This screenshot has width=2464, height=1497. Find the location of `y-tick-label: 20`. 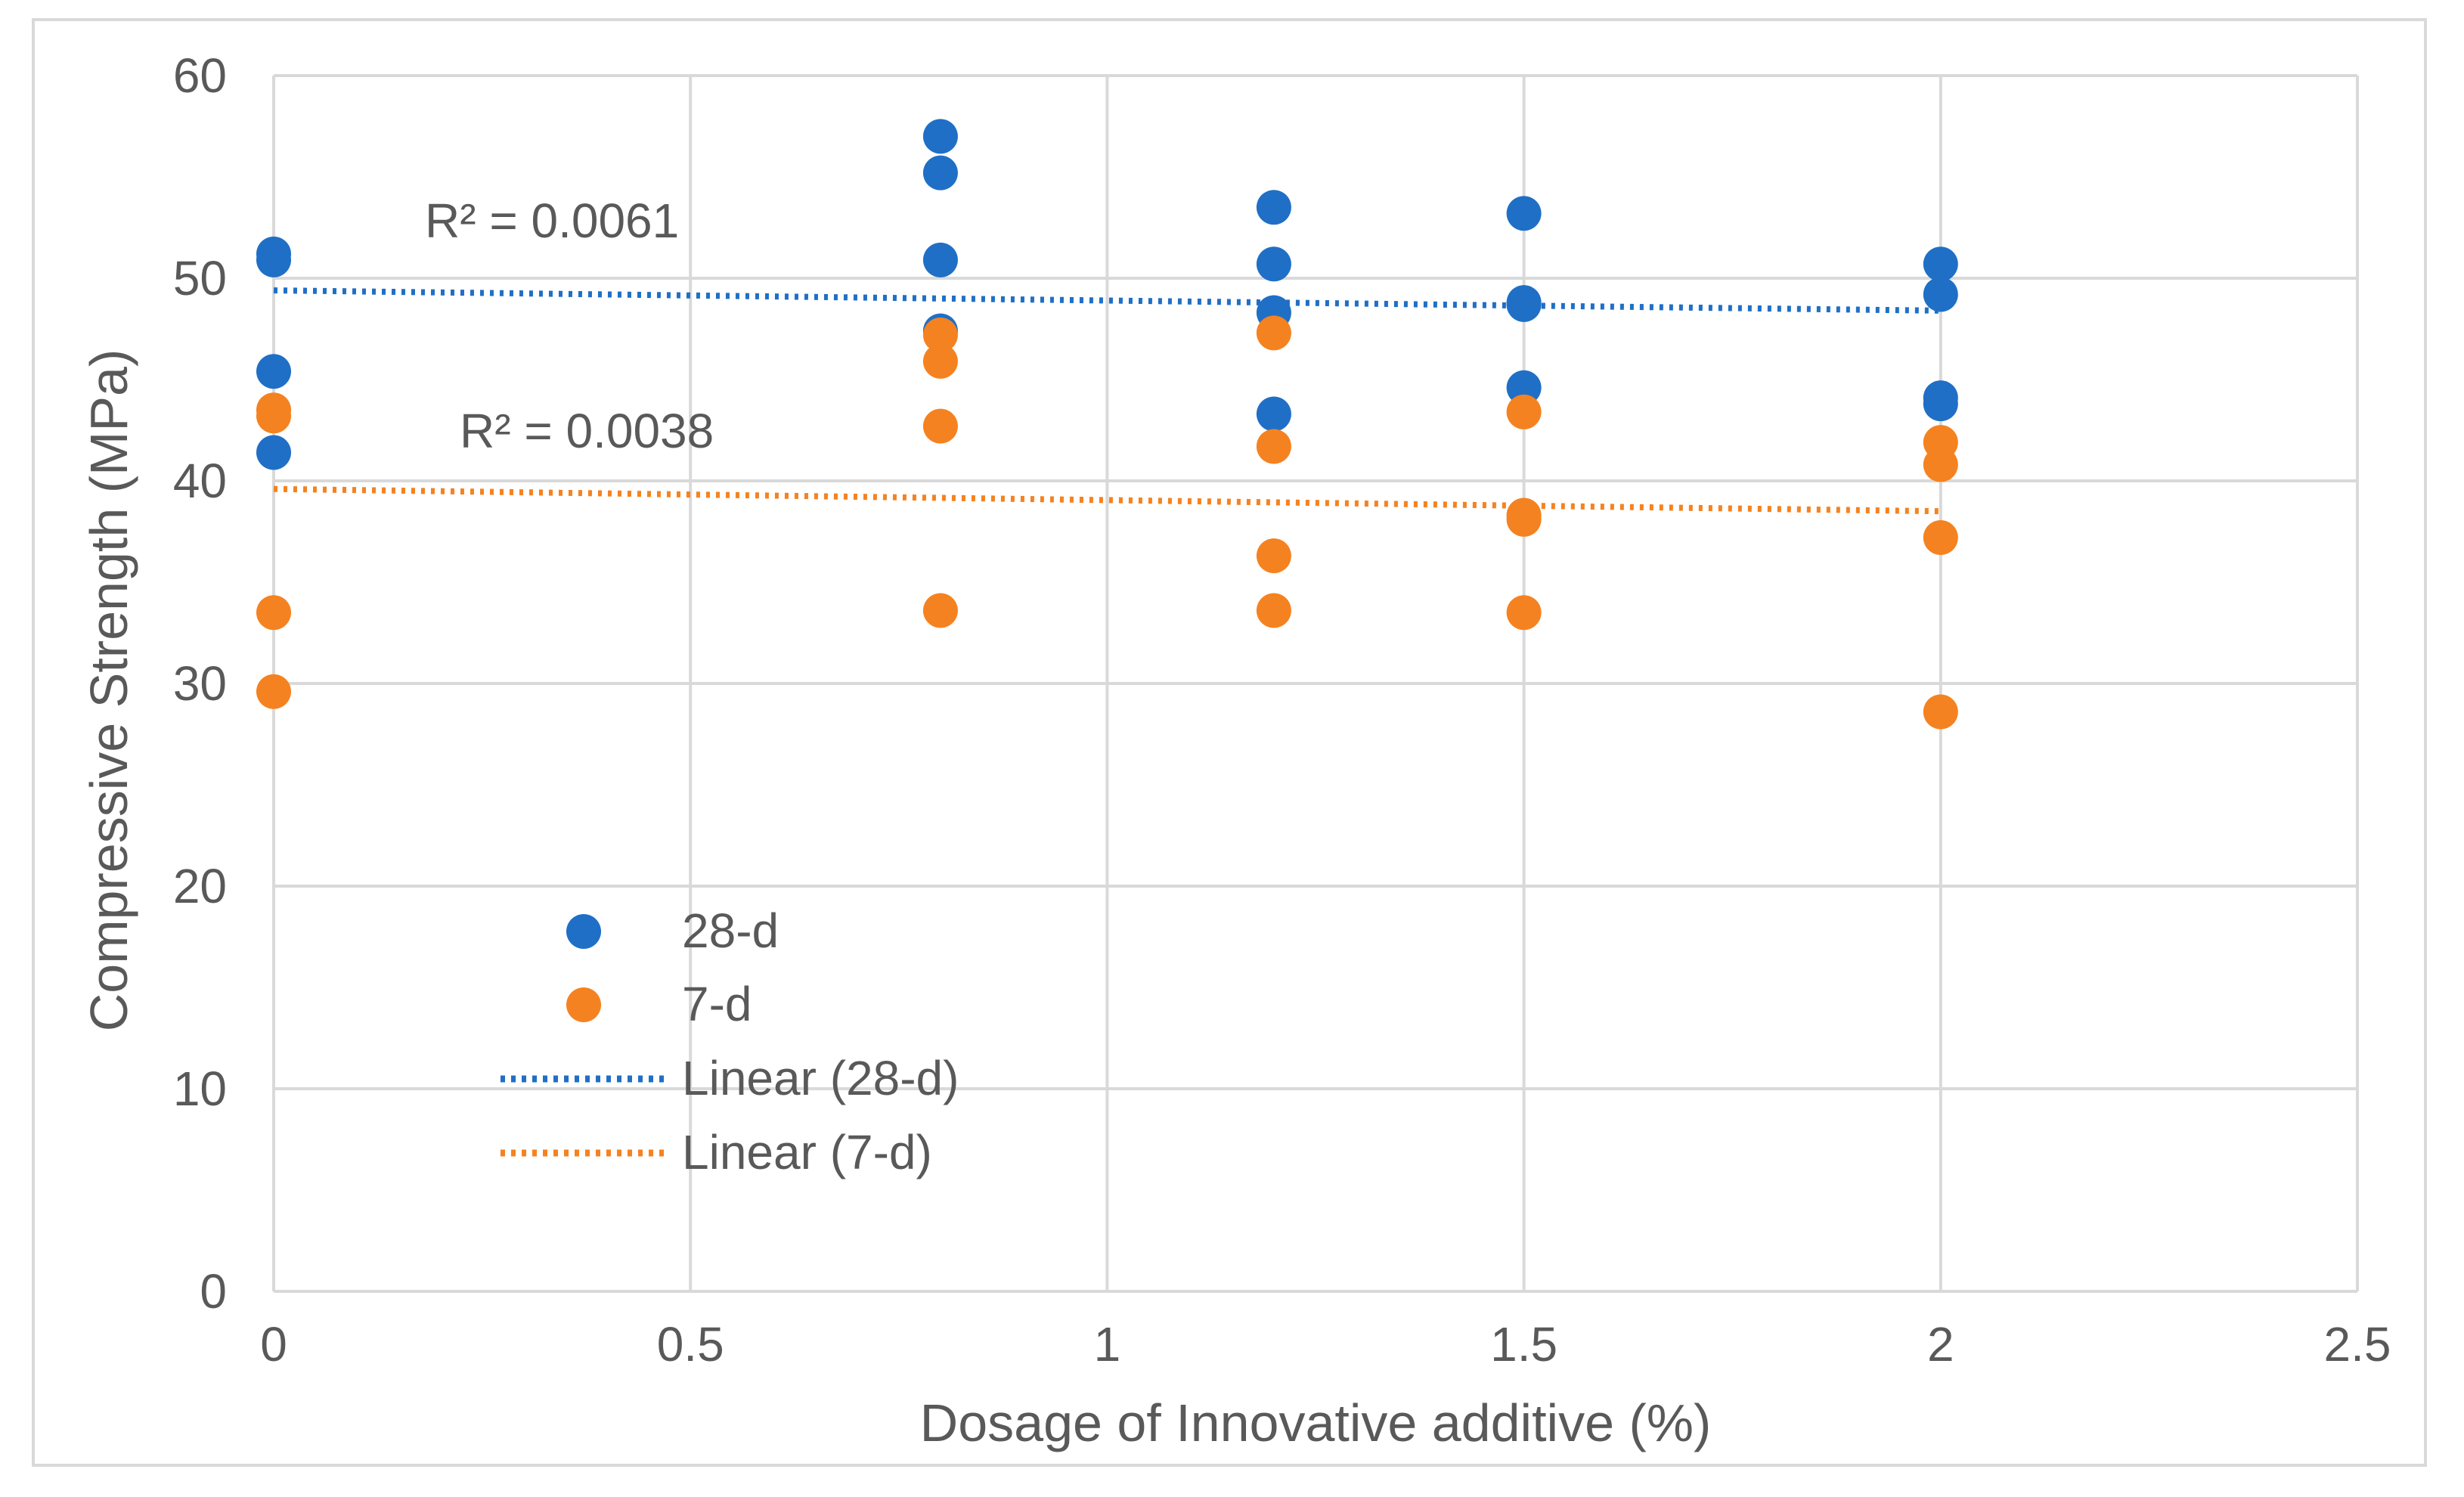

y-tick-label: 20 is located at coordinates (200, 886).